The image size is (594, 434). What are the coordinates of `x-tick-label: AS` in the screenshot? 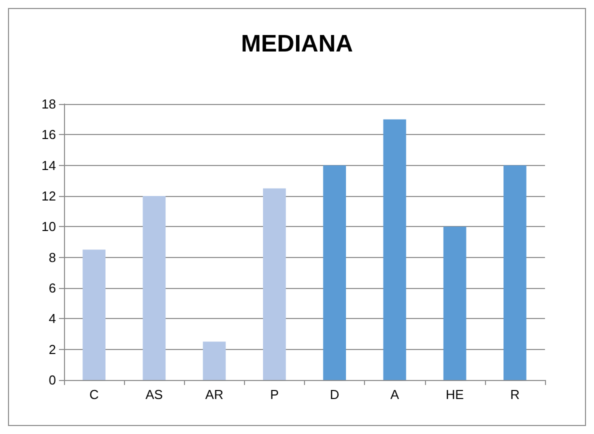 It's located at (155, 394).